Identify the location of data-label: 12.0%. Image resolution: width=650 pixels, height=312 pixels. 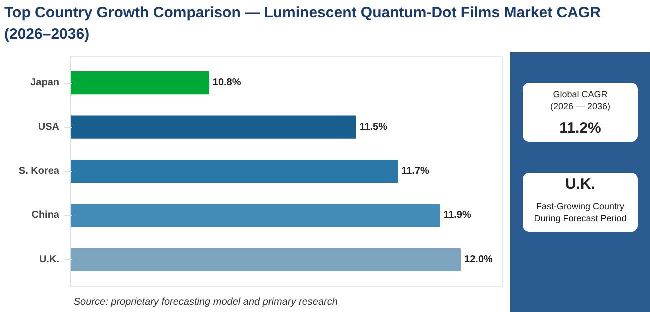
(479, 260).